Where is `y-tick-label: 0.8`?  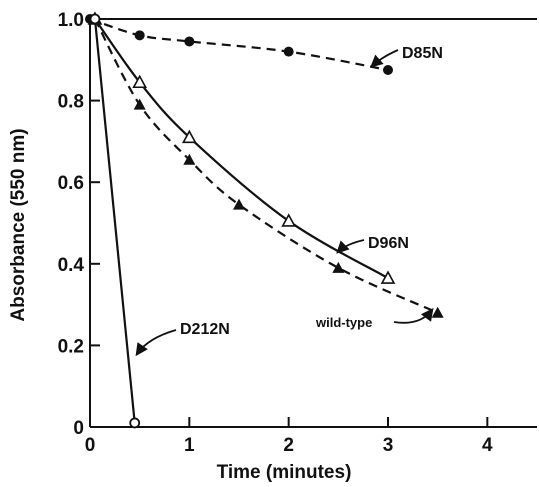 y-tick-label: 0.8 is located at coordinates (71, 102).